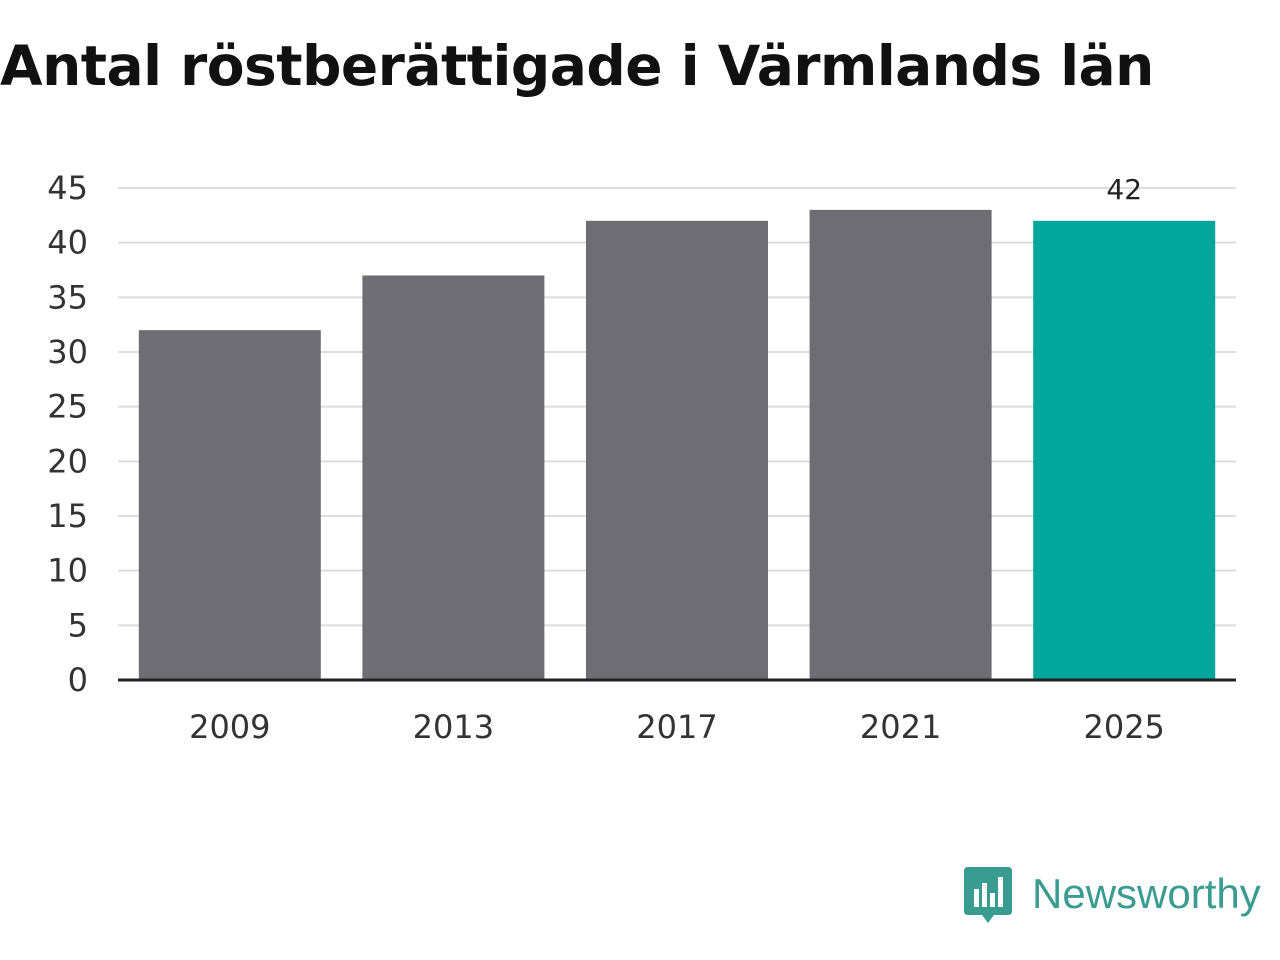  I want to click on y-axis-ticks: 0 5 10 15 20 25 30 35 40 45, so click(67, 434).